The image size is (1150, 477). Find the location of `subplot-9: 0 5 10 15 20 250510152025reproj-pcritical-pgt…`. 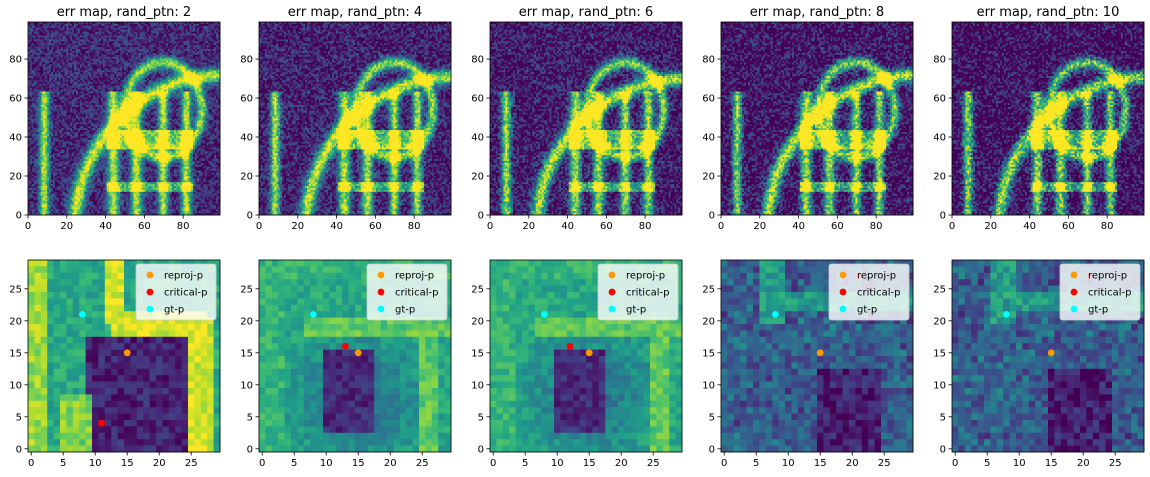

subplot-9: 0 5 10 15 20 250510152025reproj-pcritical-pgt… is located at coordinates (807, 364).